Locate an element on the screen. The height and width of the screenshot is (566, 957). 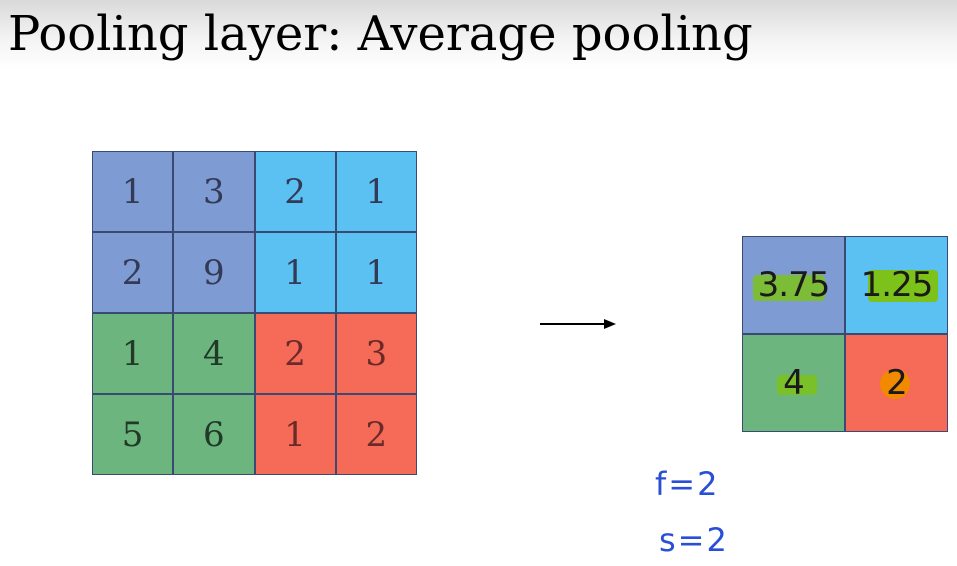
output-cell: 3.75 is located at coordinates (793, 285).